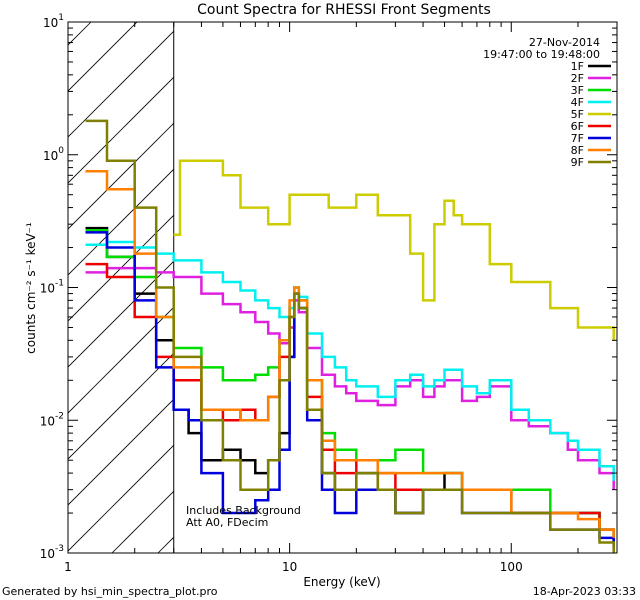  What do you see at coordinates (577, 126) in the screenshot?
I see `legend-label-6F: 6F` at bounding box center [577, 126].